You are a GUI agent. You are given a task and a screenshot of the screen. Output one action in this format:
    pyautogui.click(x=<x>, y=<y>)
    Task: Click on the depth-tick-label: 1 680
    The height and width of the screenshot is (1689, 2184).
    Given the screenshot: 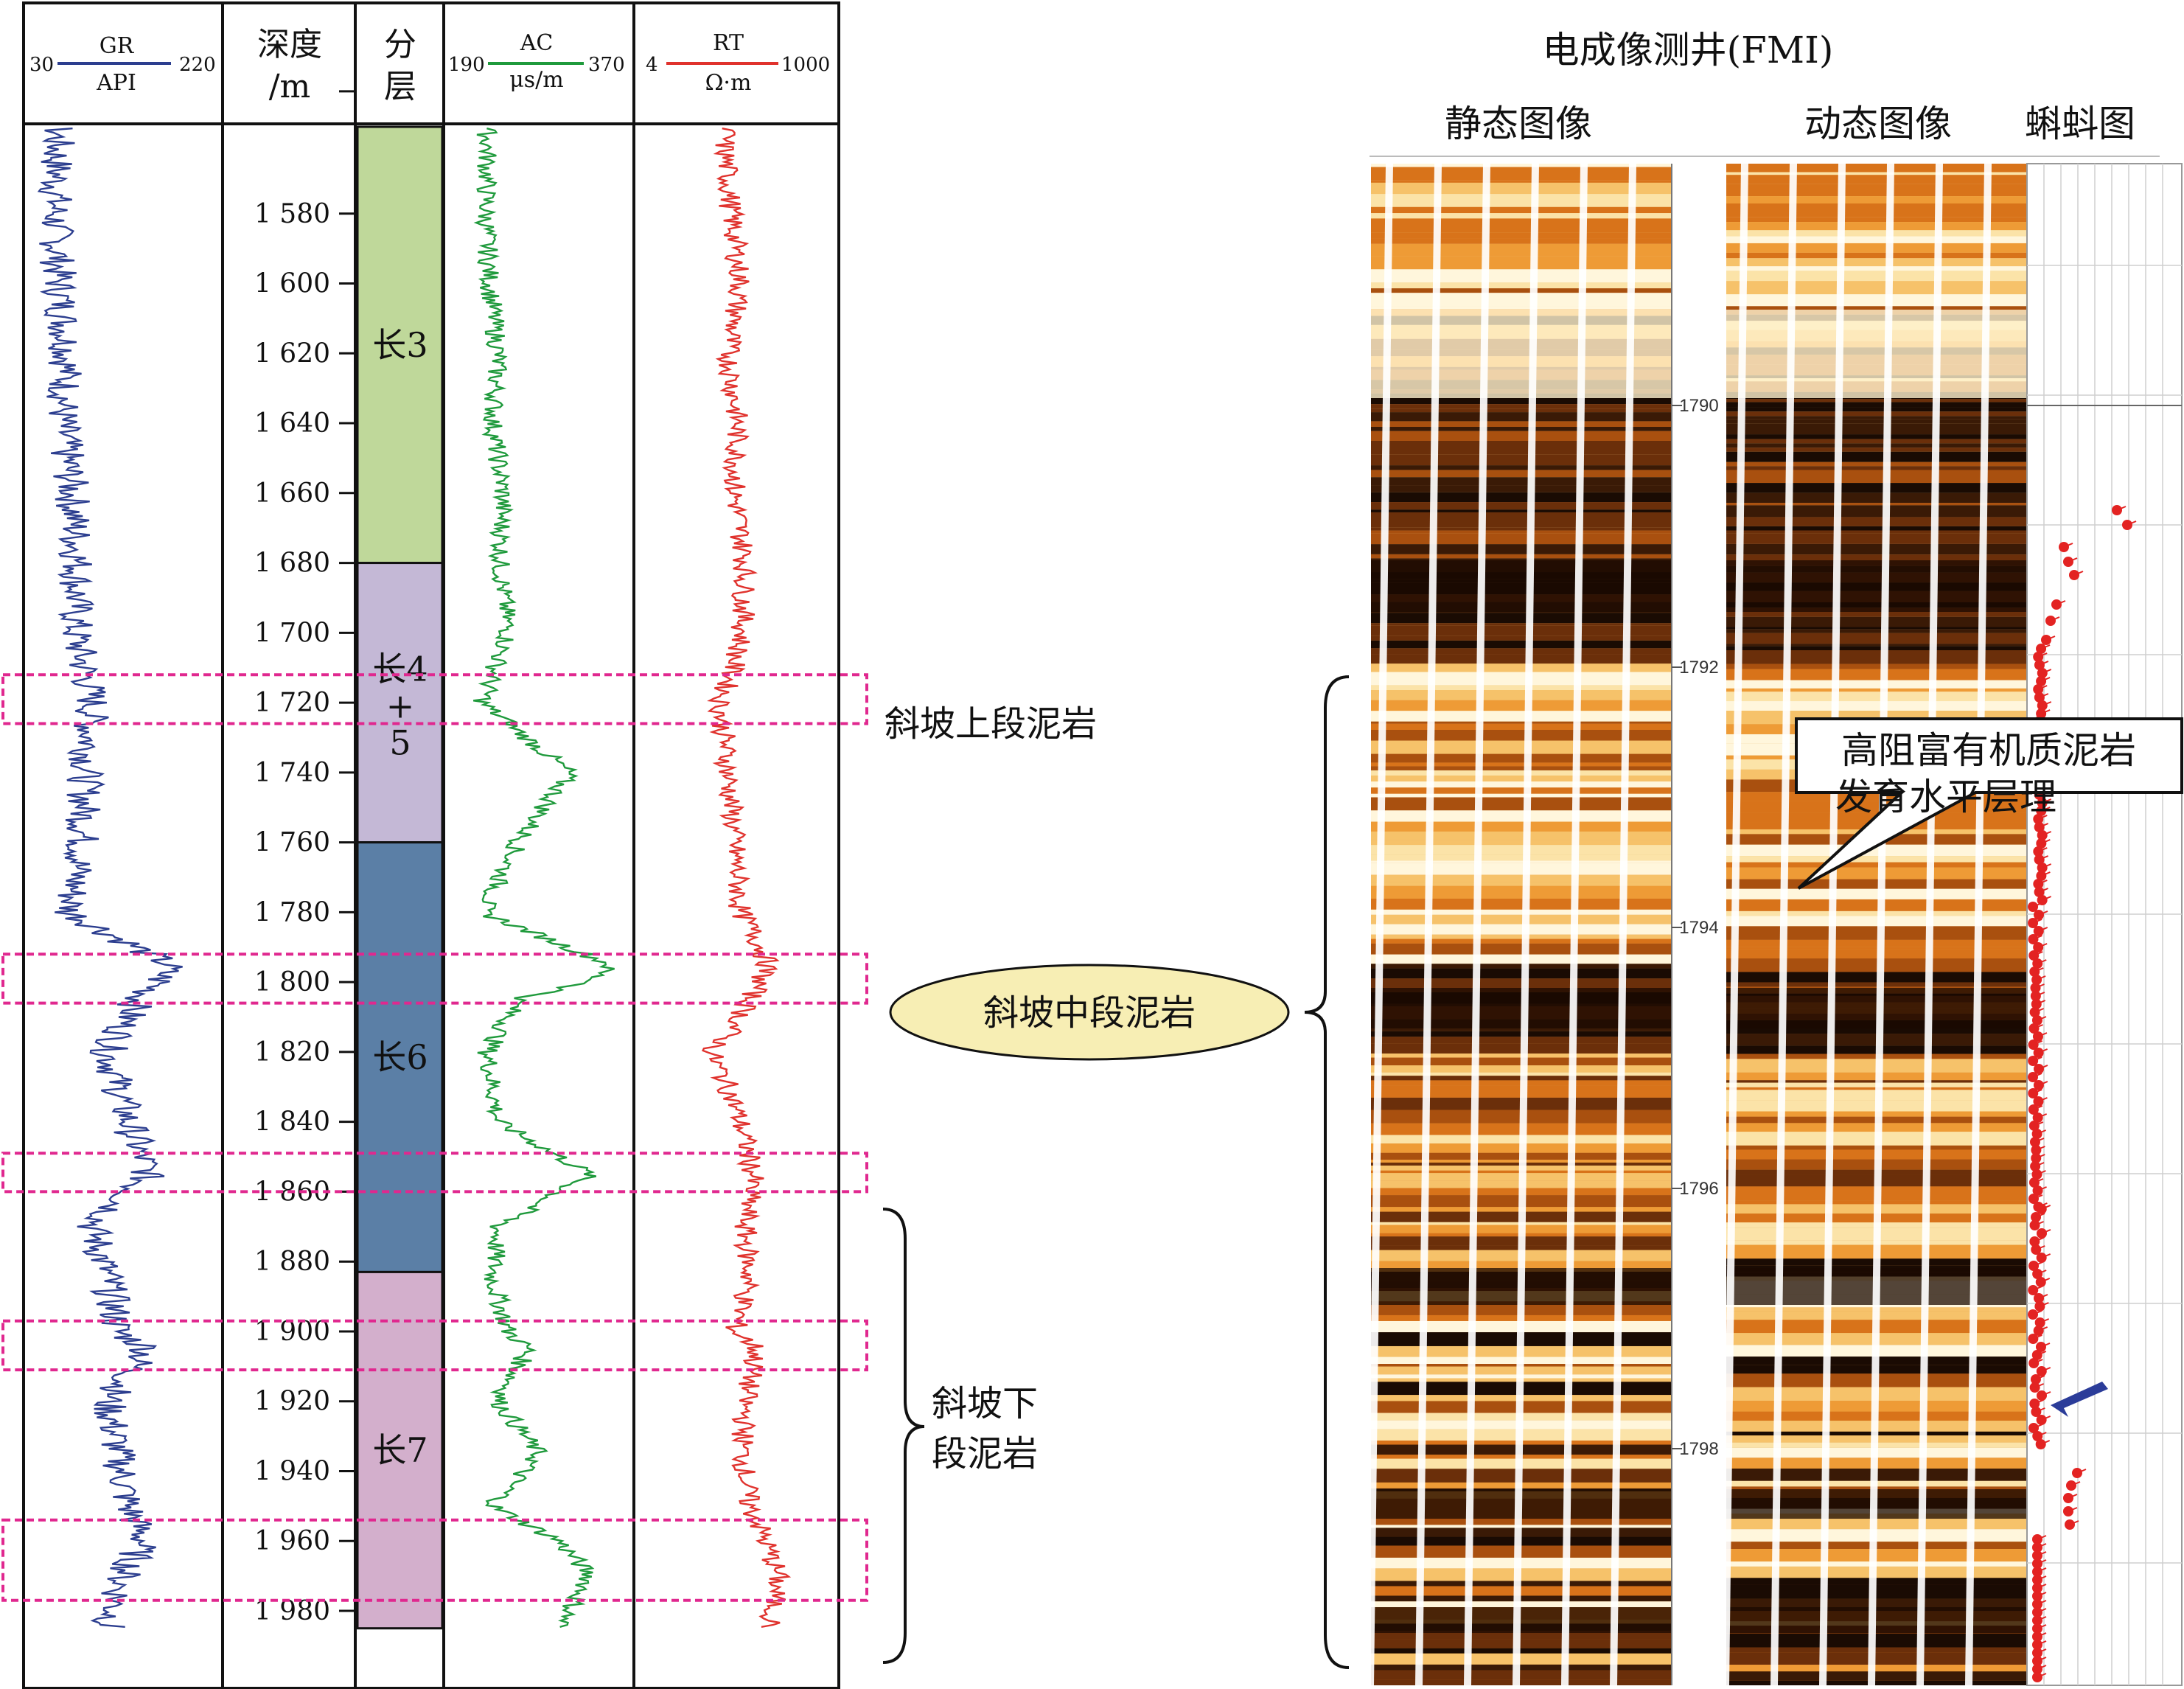 What is the action you would take?
    pyautogui.click(x=292, y=564)
    